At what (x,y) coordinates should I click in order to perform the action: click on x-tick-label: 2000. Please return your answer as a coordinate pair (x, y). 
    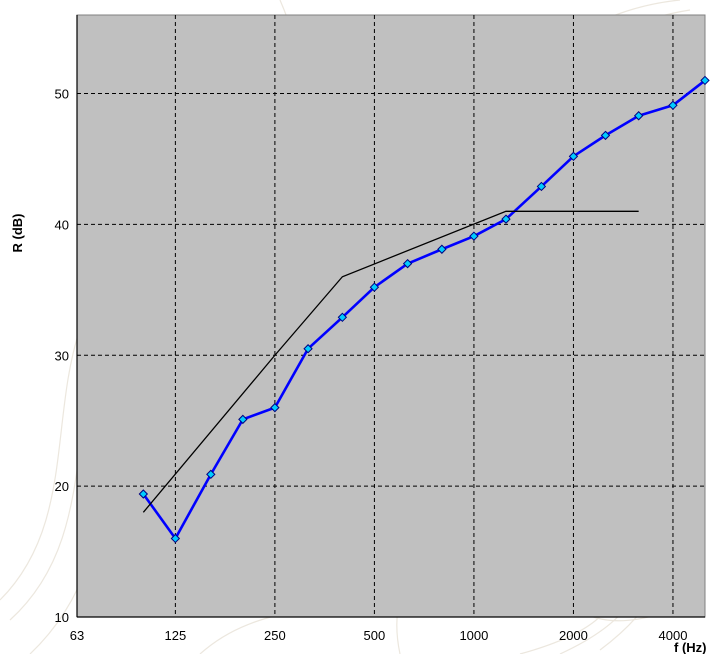
    Looking at the image, I should click on (573, 635).